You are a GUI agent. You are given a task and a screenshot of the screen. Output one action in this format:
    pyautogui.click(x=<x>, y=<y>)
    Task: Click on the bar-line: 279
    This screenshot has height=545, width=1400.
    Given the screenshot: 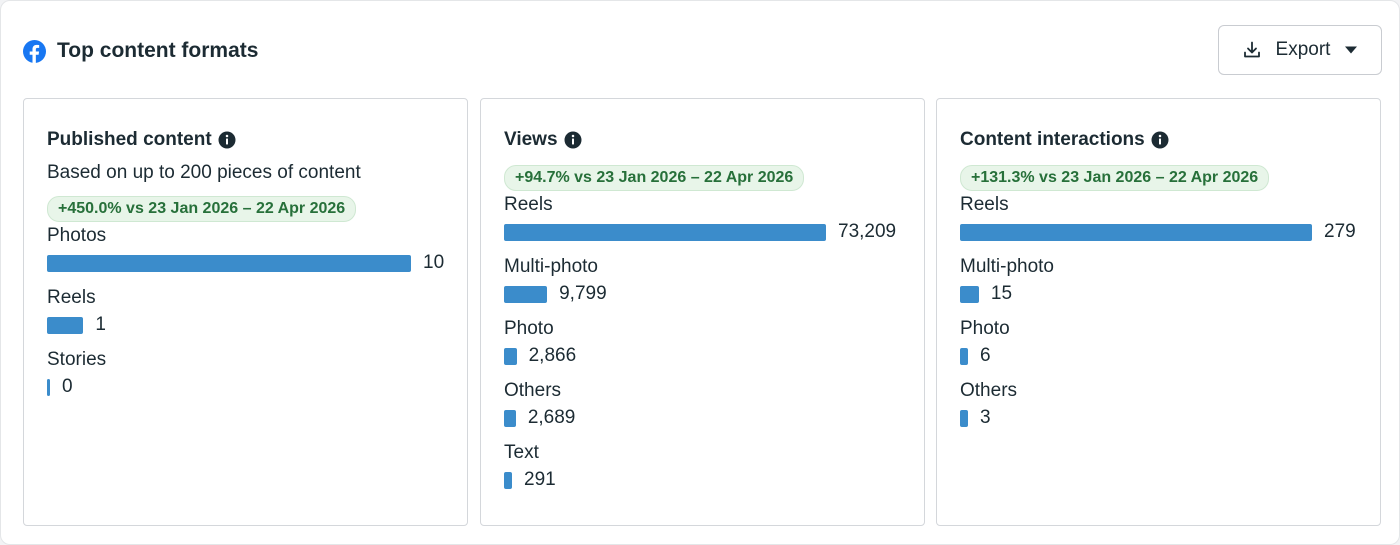 What is the action you would take?
    pyautogui.click(x=1160, y=231)
    